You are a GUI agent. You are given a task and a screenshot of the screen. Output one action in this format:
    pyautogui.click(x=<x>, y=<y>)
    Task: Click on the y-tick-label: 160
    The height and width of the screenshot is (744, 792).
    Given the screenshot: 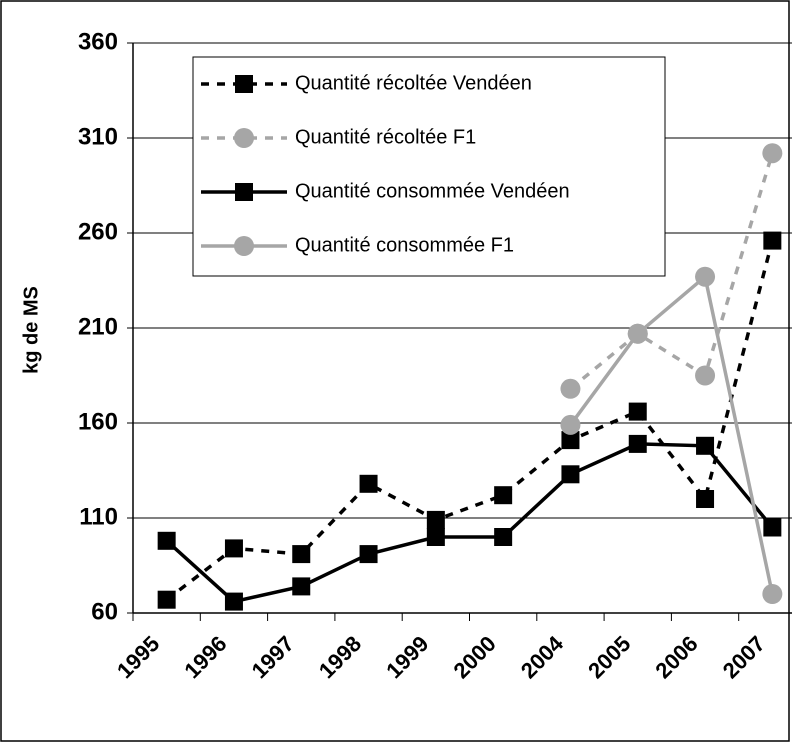 What is the action you would take?
    pyautogui.click(x=98, y=421)
    